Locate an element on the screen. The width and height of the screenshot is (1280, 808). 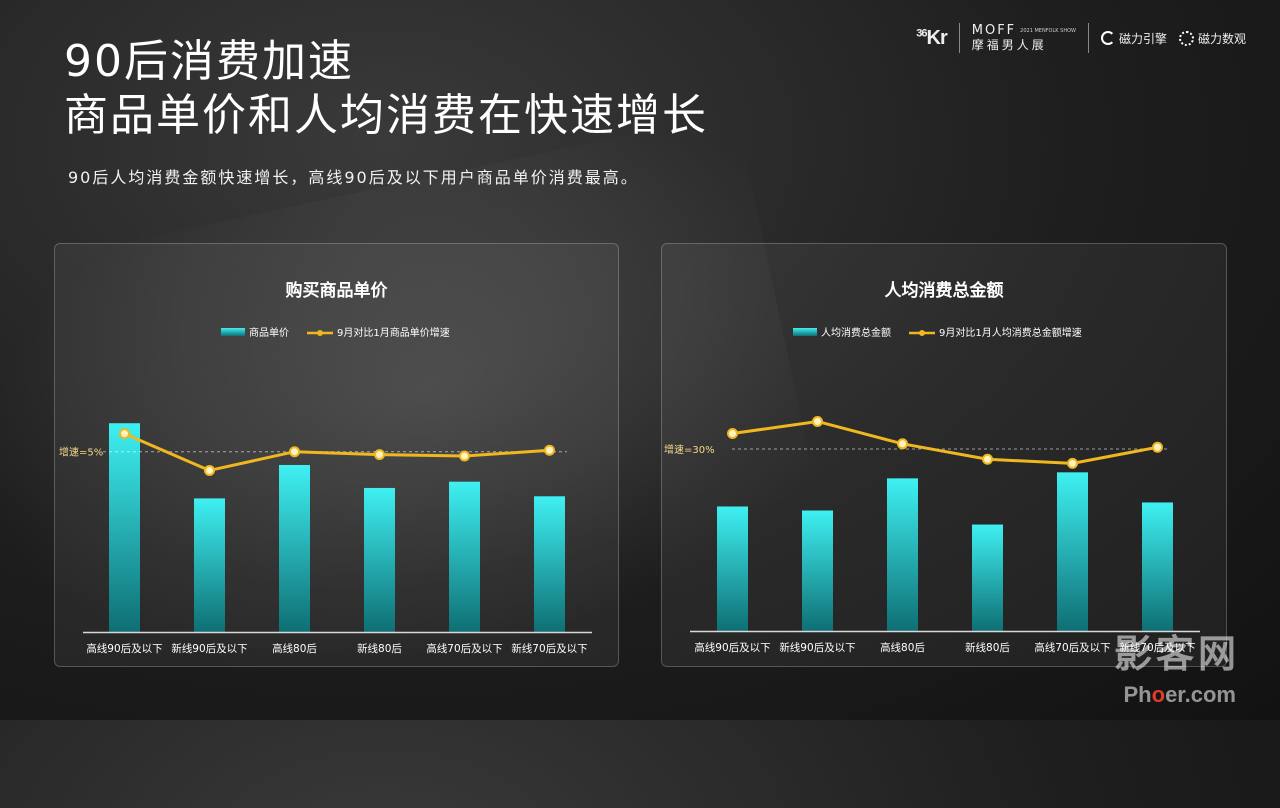
chart-legend: 商品单价 9月对比1月商品单价增速 is located at coordinates (335, 332).